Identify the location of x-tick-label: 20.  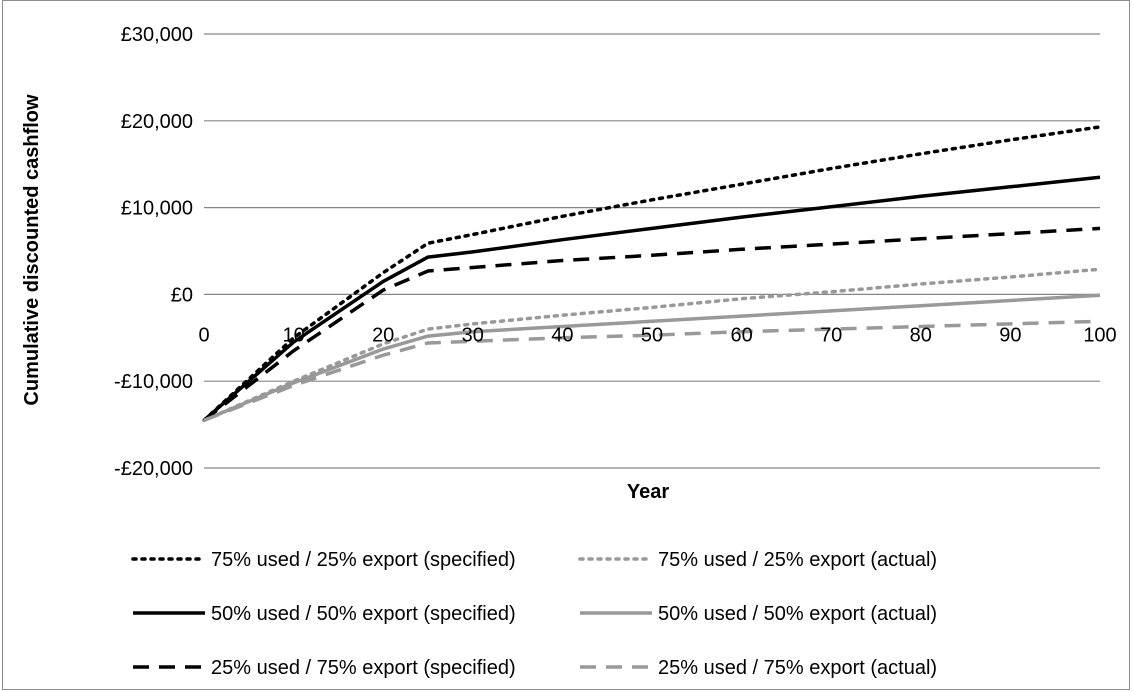
(383, 335).